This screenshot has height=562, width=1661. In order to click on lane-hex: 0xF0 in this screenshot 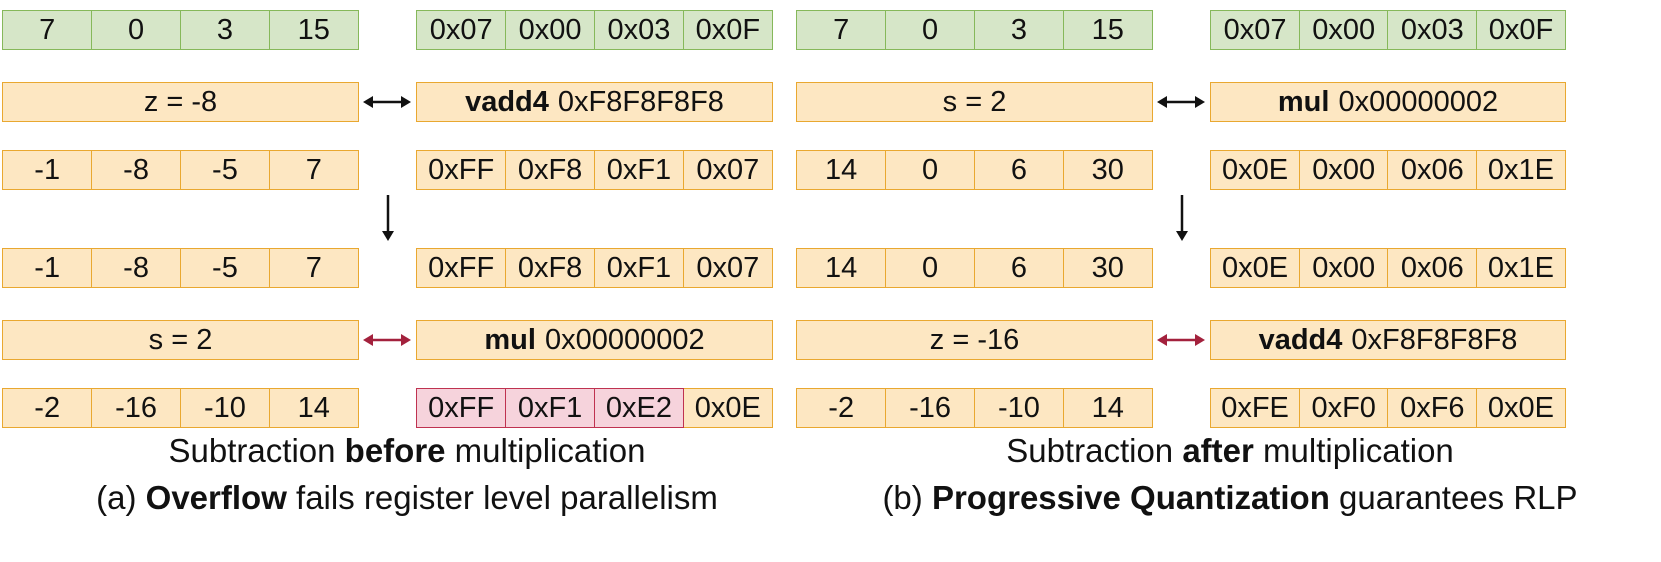, I will do `click(1343, 408)`.